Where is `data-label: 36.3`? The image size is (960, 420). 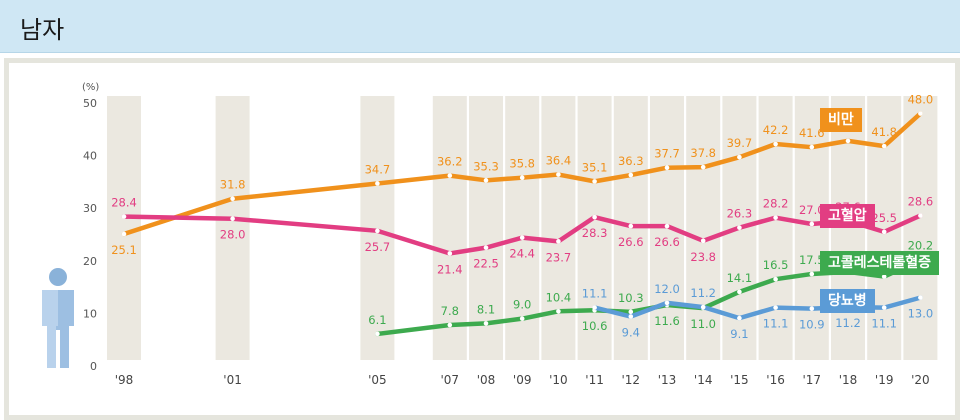
data-label: 36.3 is located at coordinates (631, 161).